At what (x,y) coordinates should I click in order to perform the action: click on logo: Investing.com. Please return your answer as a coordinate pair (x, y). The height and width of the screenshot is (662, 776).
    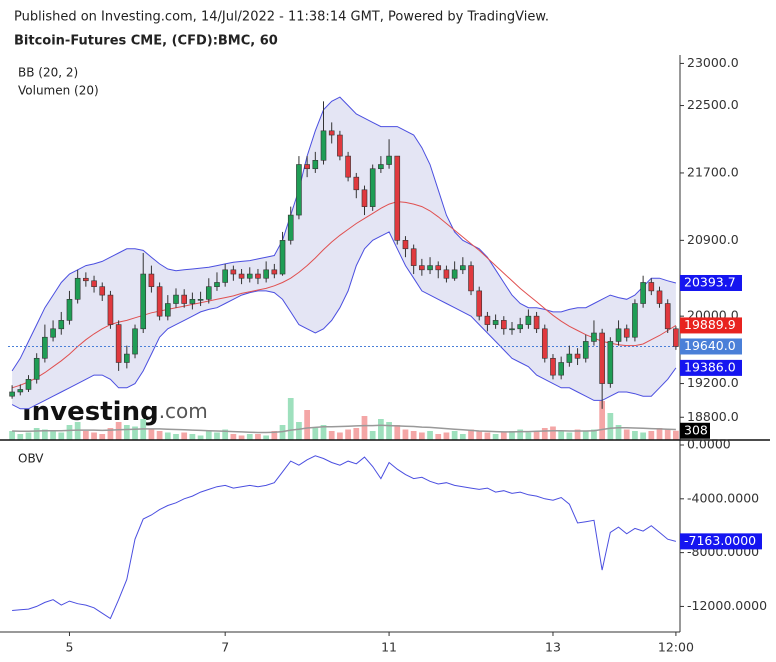
    Looking at the image, I should click on (115, 412).